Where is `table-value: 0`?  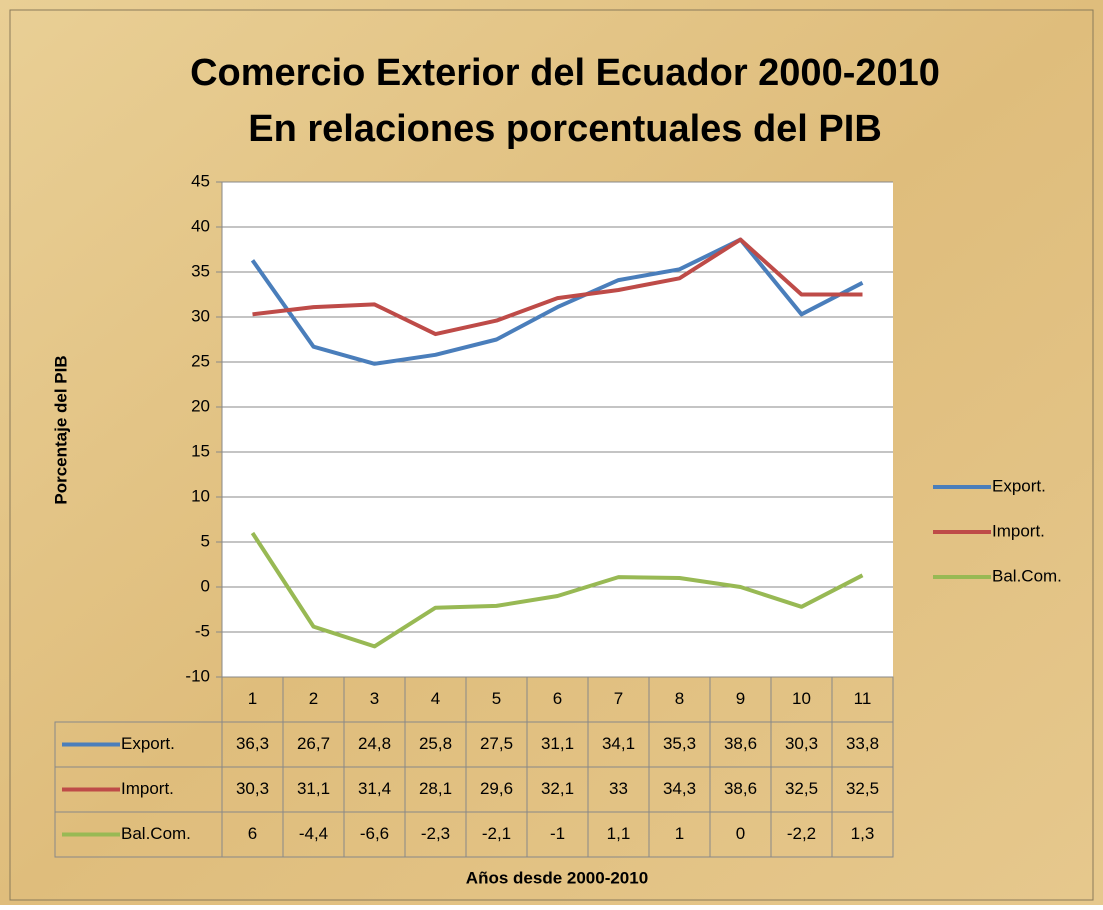
table-value: 0 is located at coordinates (740, 833).